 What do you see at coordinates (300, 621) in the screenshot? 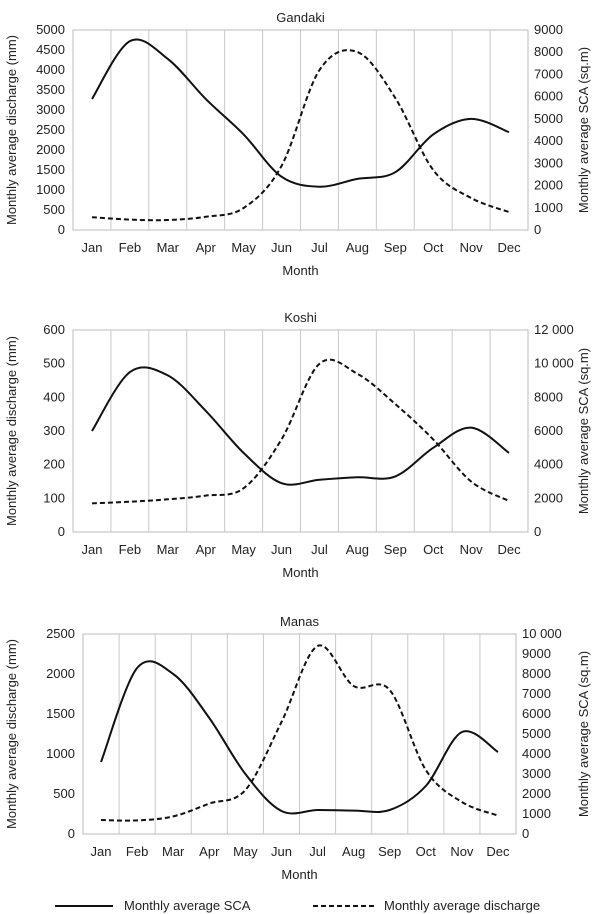
I see `chart-title: Manas` at bounding box center [300, 621].